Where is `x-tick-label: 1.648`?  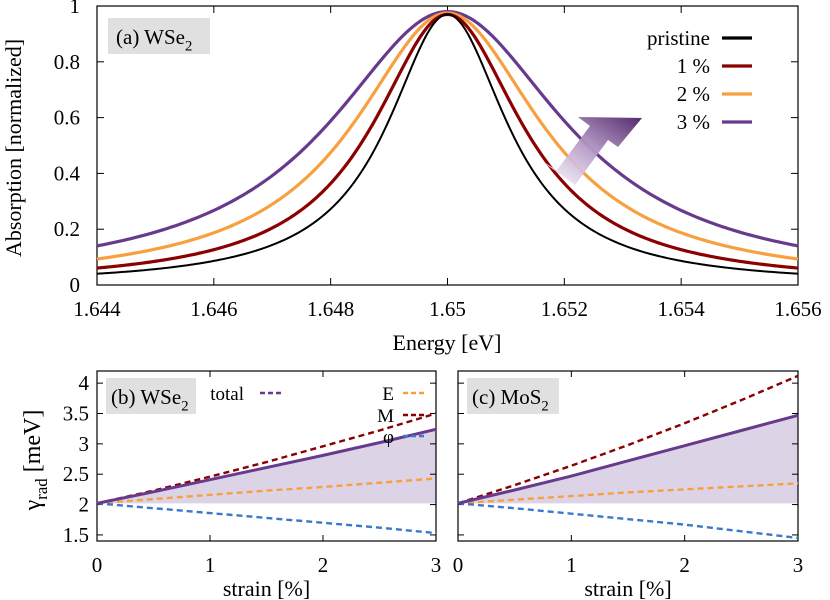
x-tick-label: 1.648 is located at coordinates (330, 309).